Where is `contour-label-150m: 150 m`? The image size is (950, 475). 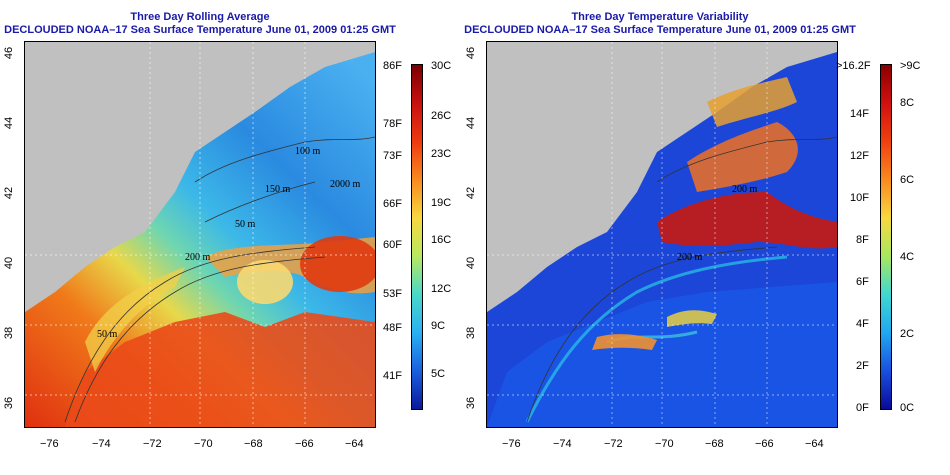
contour-label-150m: 150 m is located at coordinates (278, 189).